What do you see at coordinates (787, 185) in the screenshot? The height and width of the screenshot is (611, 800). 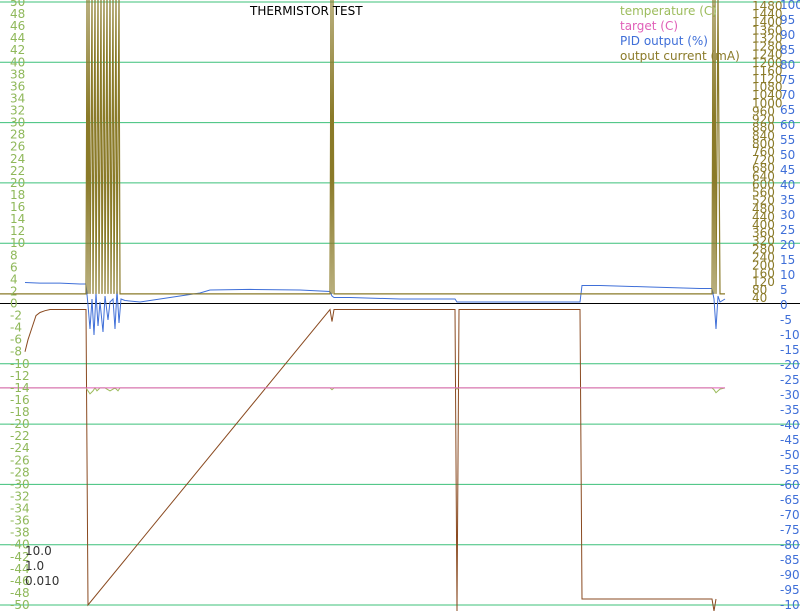 I see `pid-tick-label: 40` at bounding box center [787, 185].